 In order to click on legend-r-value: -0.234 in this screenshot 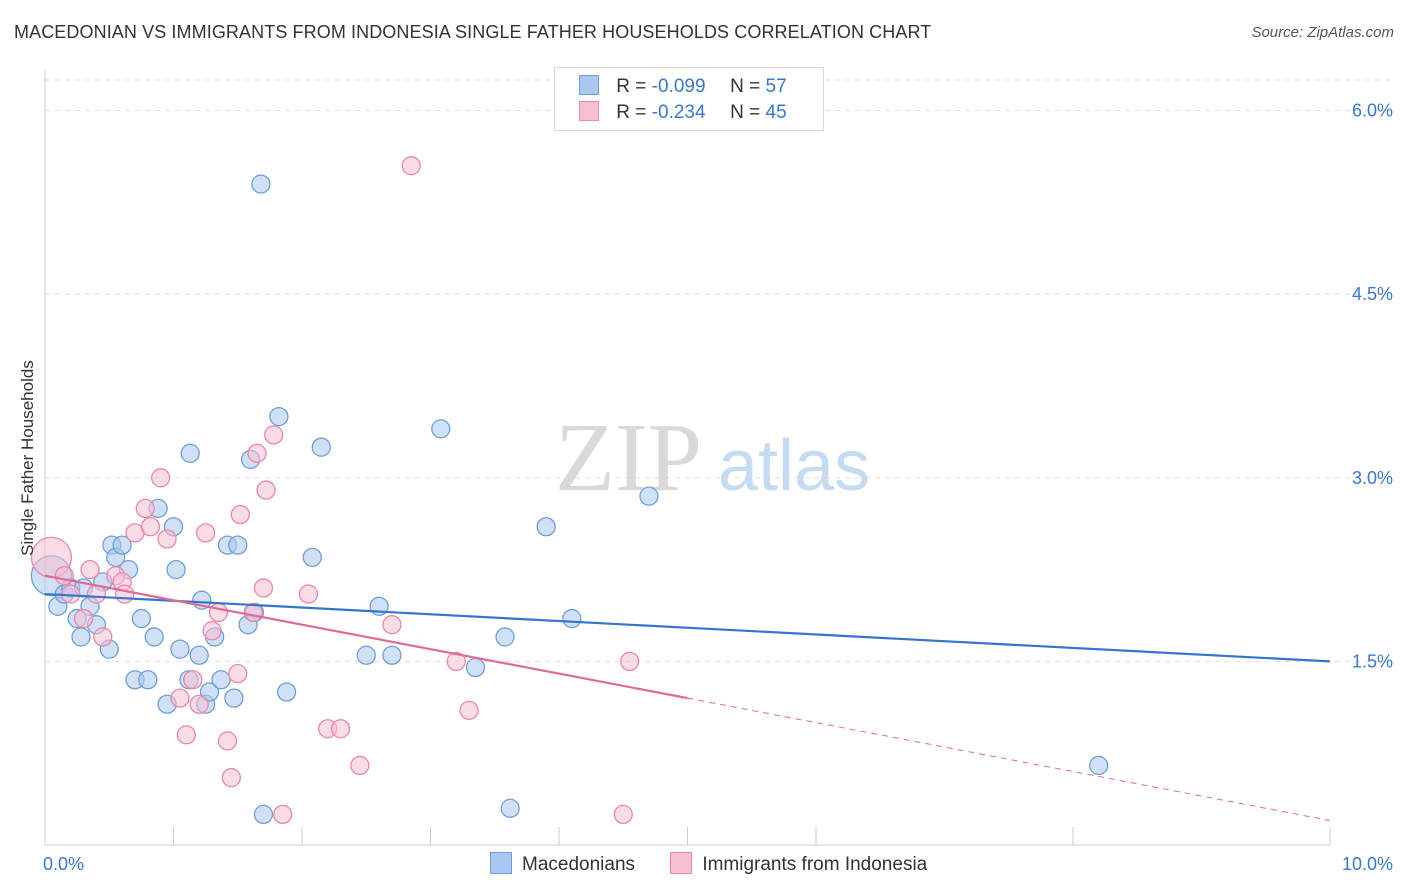, I will do `click(678, 112)`.